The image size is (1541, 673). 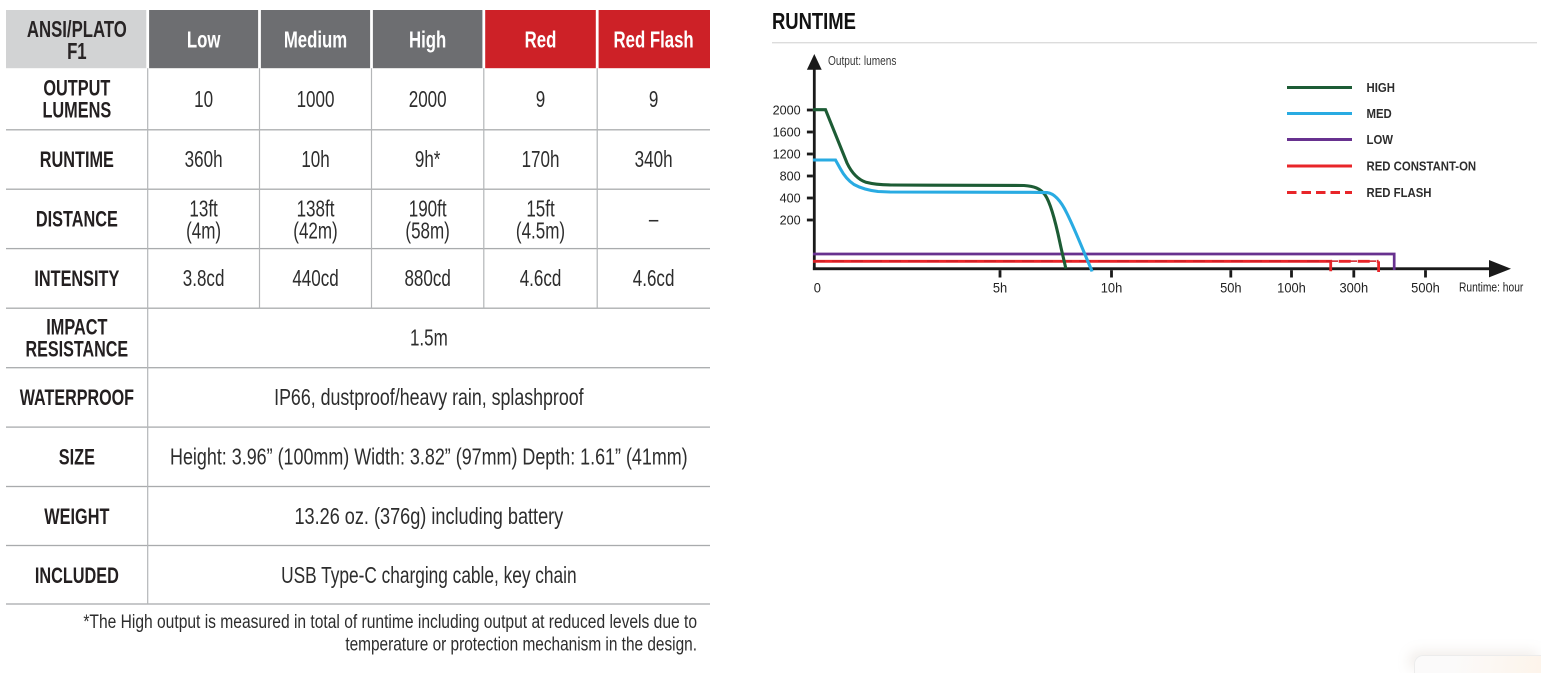 I want to click on svg-text: Low, so click(x=204, y=40).